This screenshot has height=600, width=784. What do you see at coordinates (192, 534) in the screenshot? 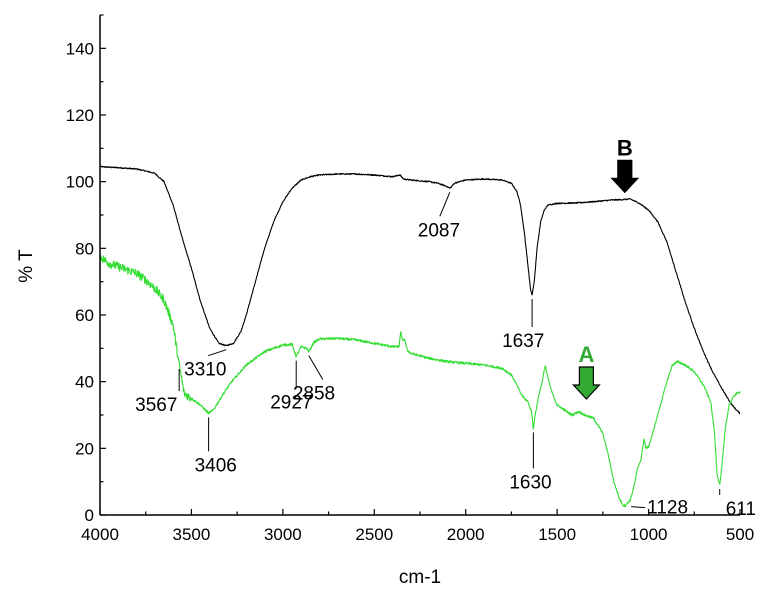
I see `x-tick-label: 3500` at bounding box center [192, 534].